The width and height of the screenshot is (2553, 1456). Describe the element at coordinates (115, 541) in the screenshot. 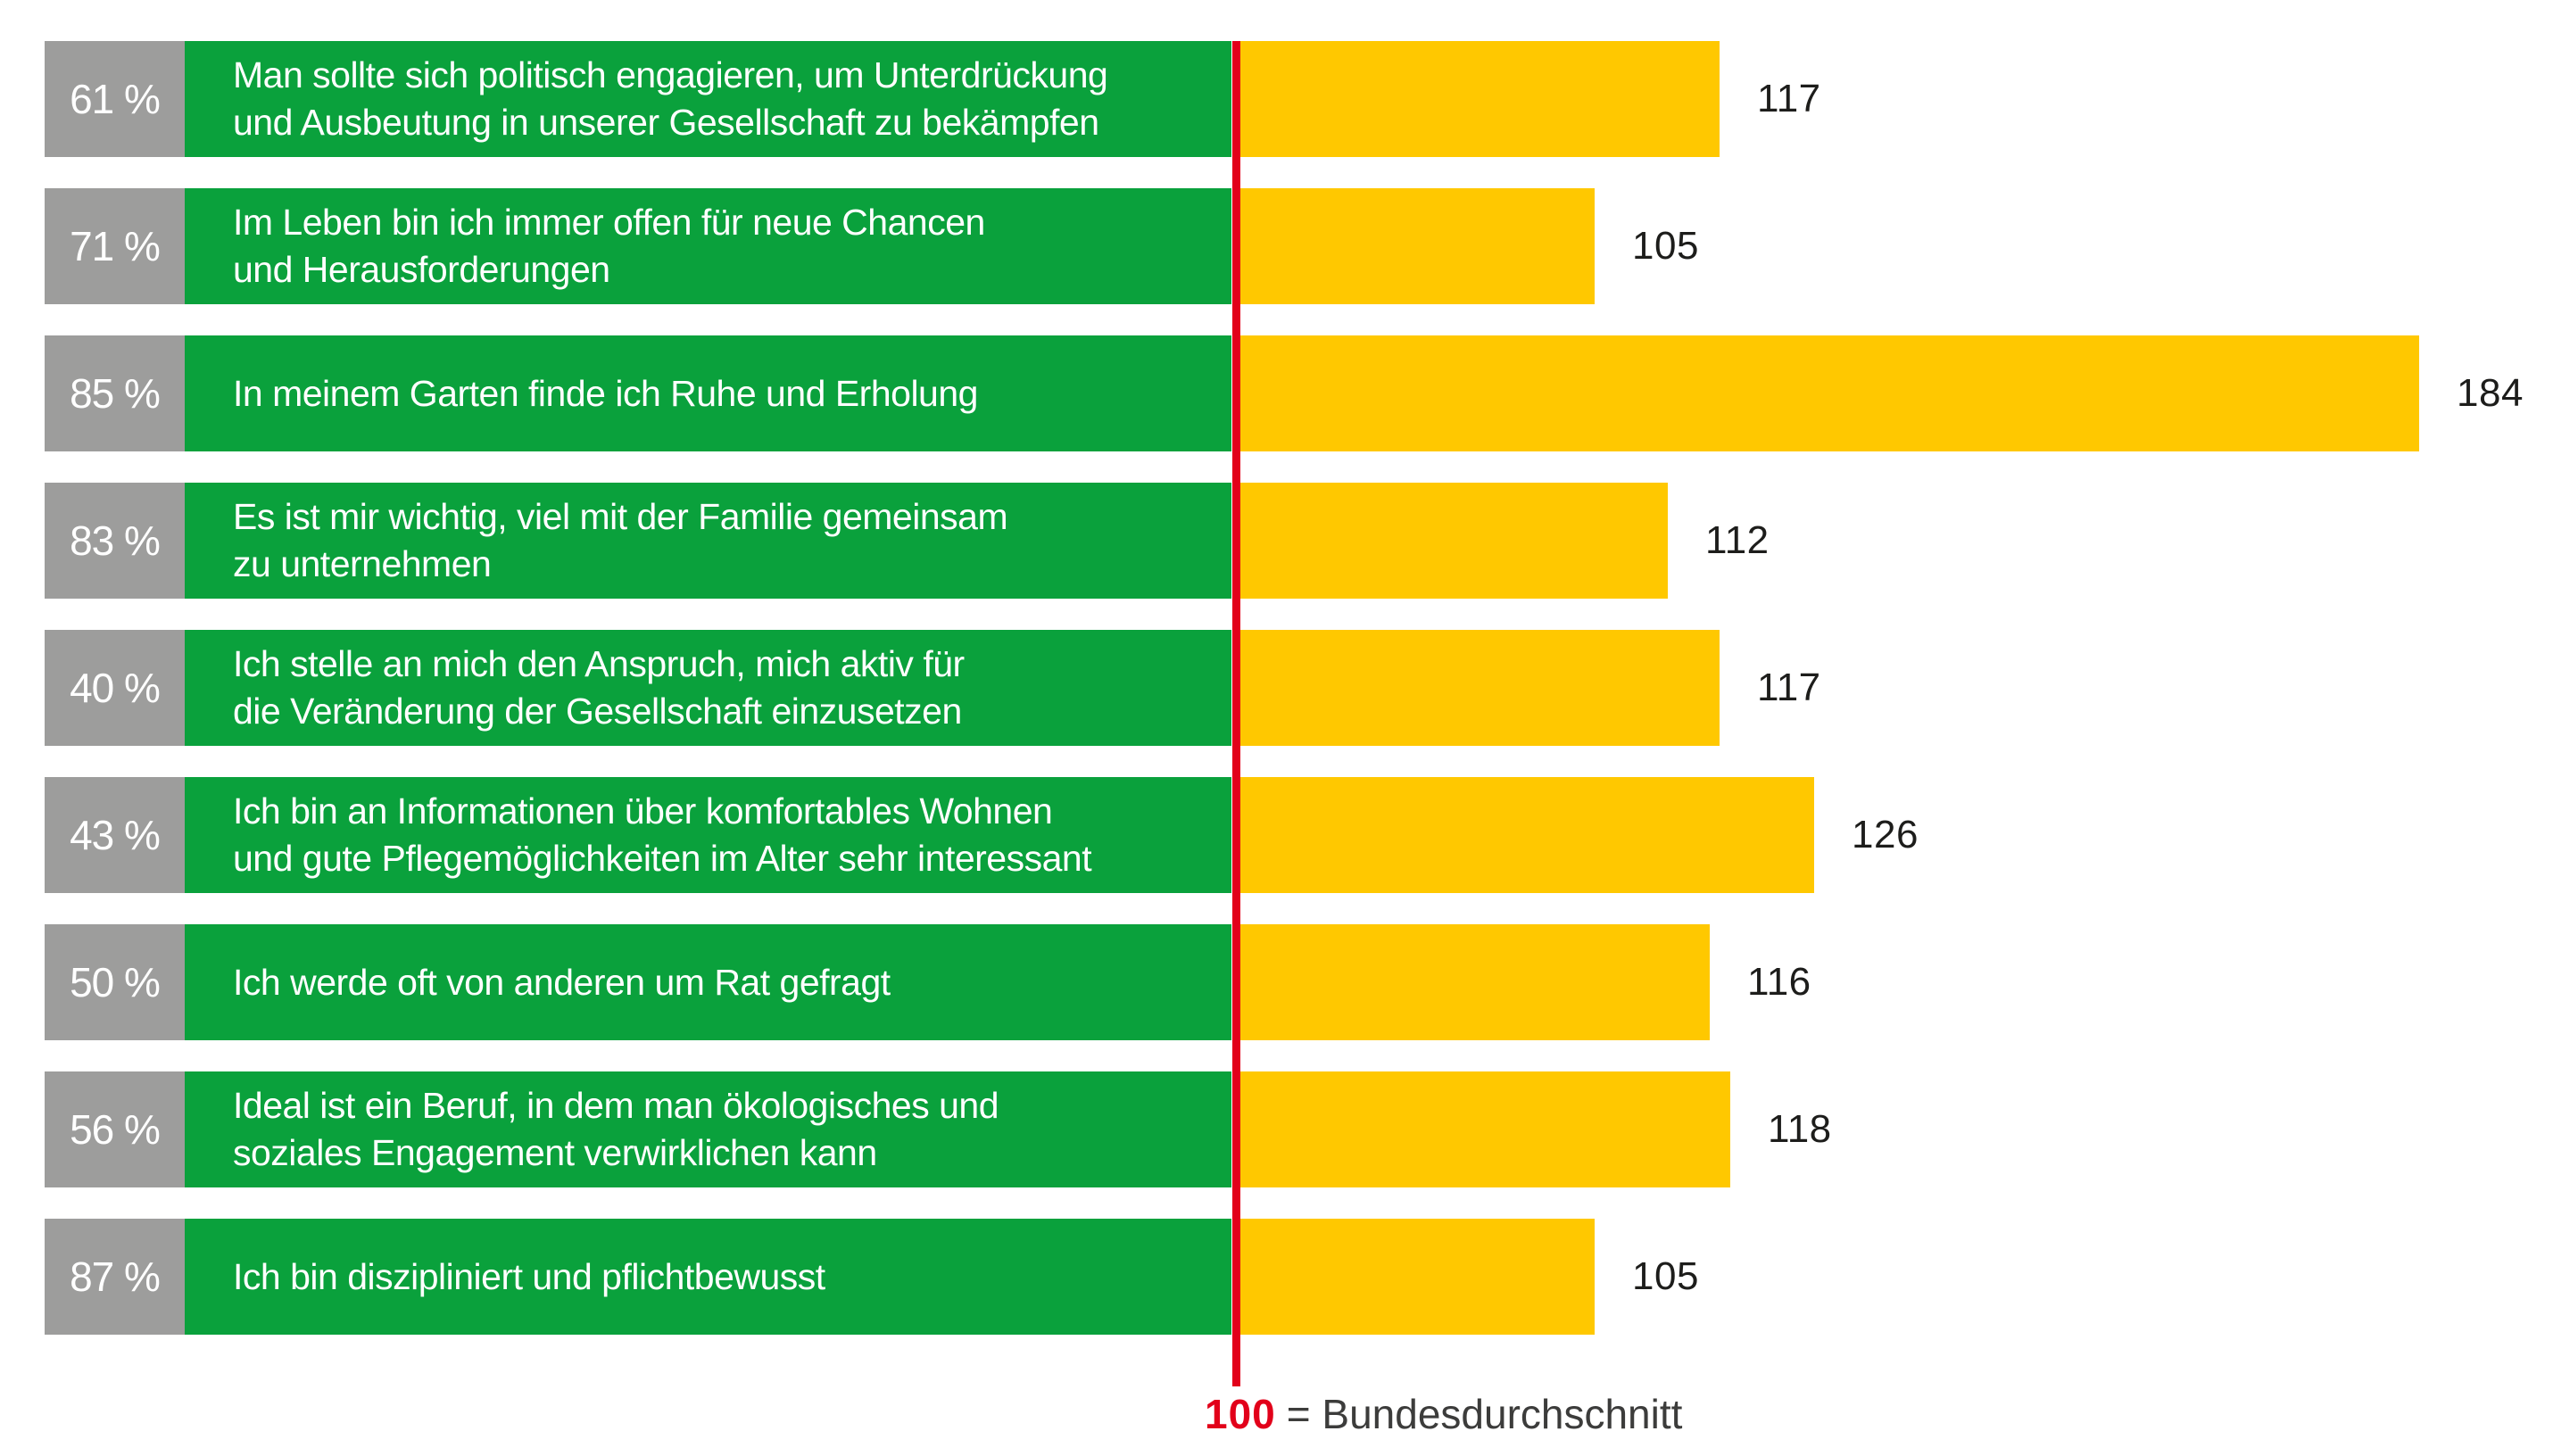

I see `agreement-percentage-box: 83 %` at that location.